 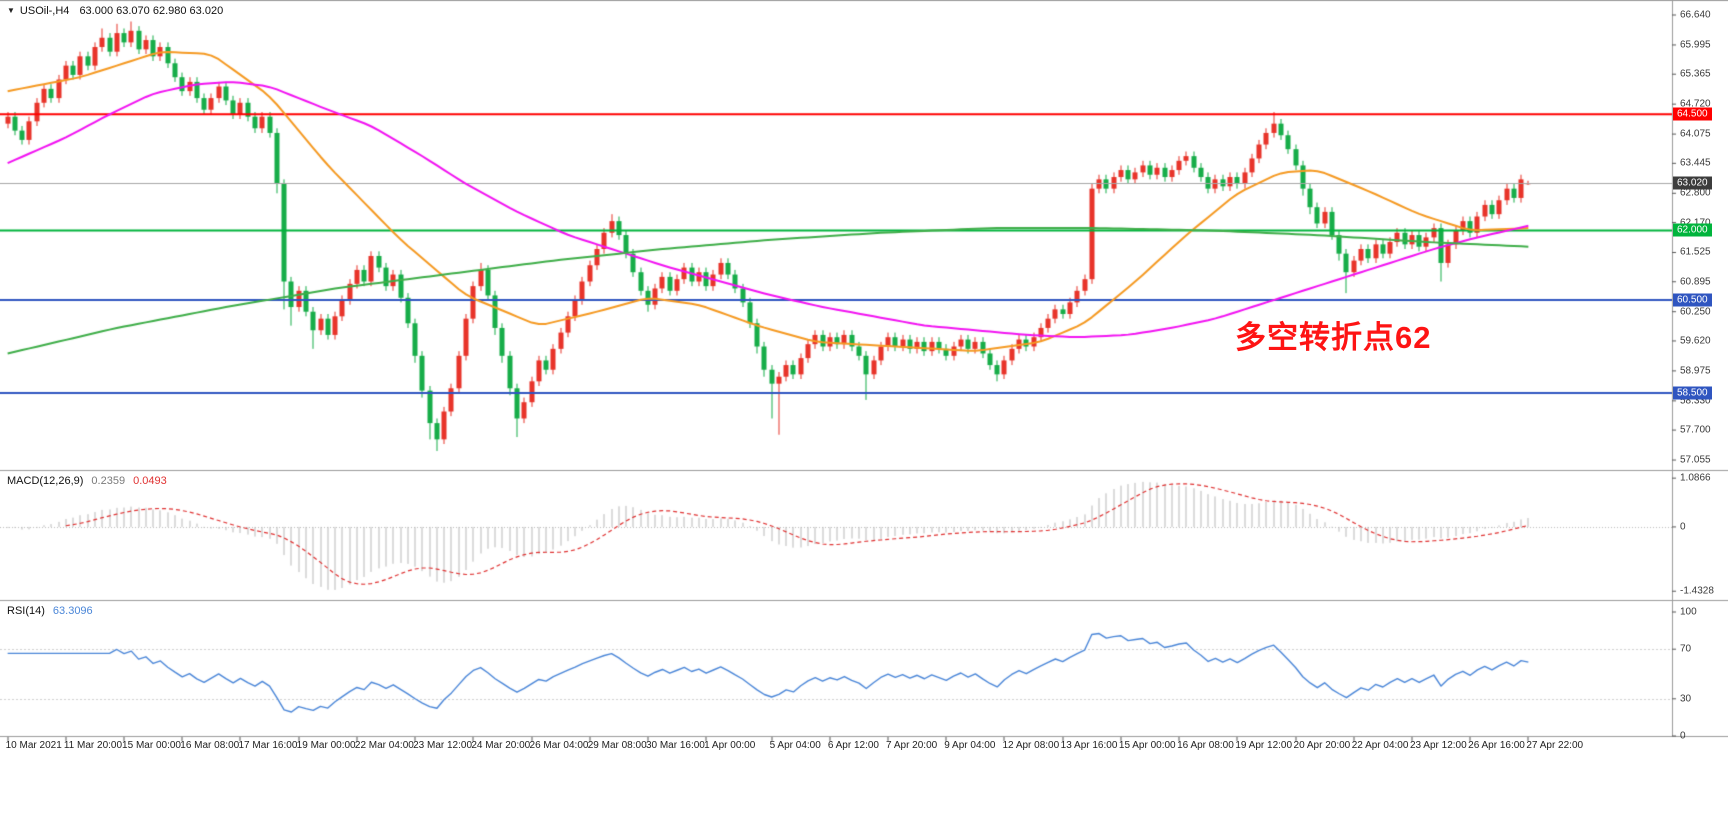 I want to click on time-axis-label: 6 Apr 12:00, so click(x=853, y=745).